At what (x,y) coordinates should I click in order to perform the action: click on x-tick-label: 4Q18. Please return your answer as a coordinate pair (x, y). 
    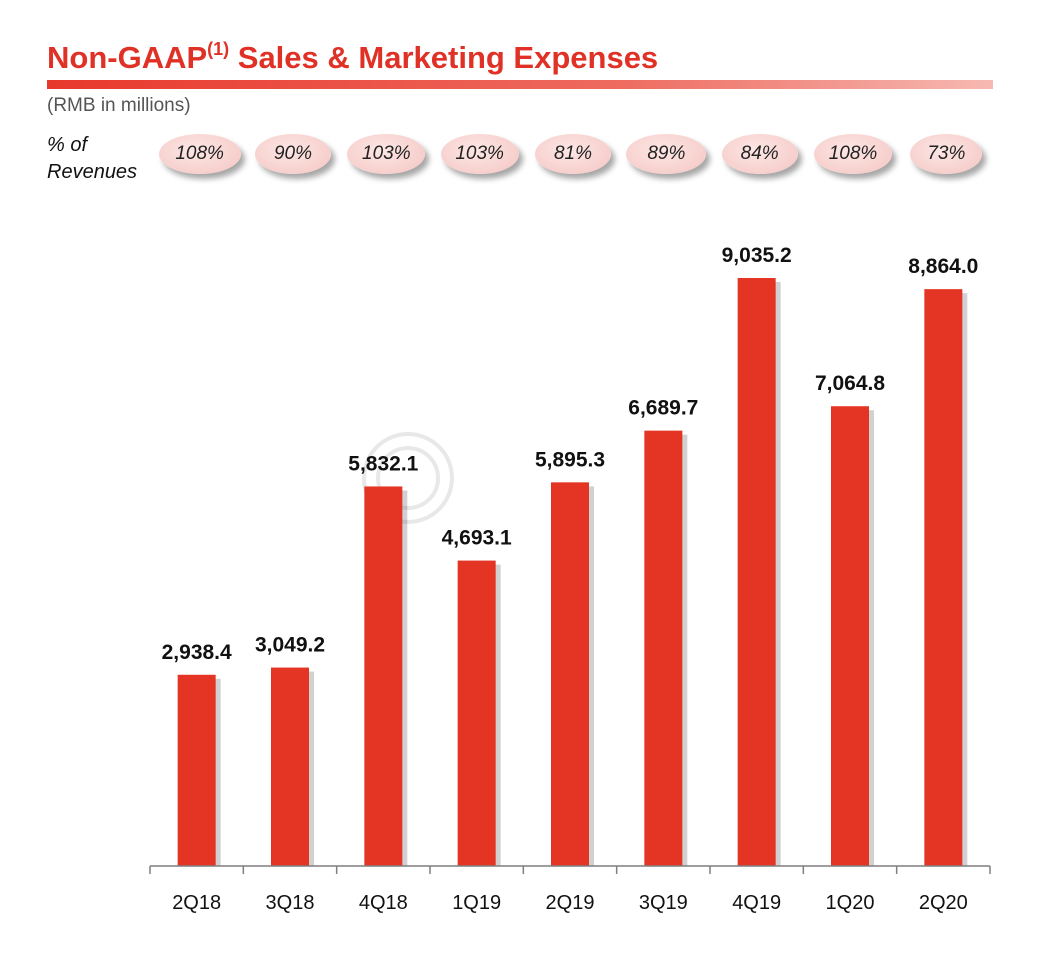
    Looking at the image, I should click on (383, 903).